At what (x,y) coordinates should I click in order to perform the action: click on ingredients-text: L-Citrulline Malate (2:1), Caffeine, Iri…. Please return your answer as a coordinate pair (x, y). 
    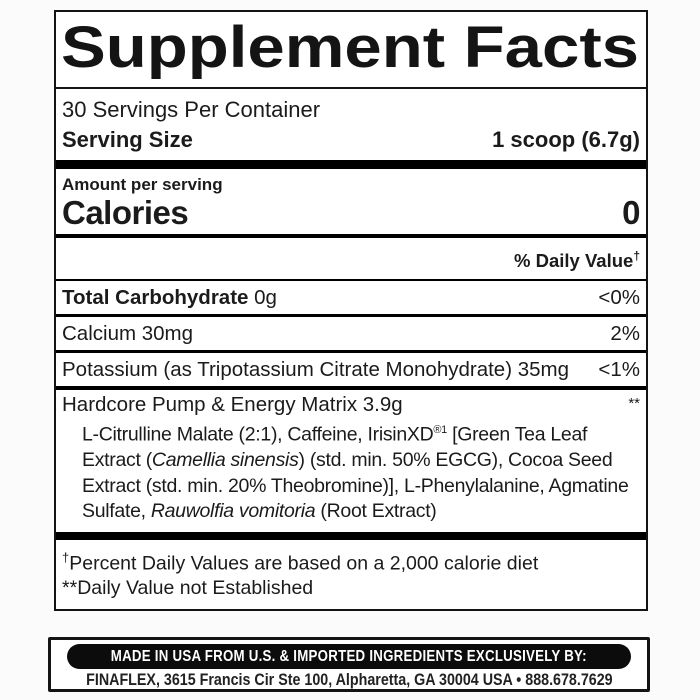
    Looking at the image, I should click on (258, 434).